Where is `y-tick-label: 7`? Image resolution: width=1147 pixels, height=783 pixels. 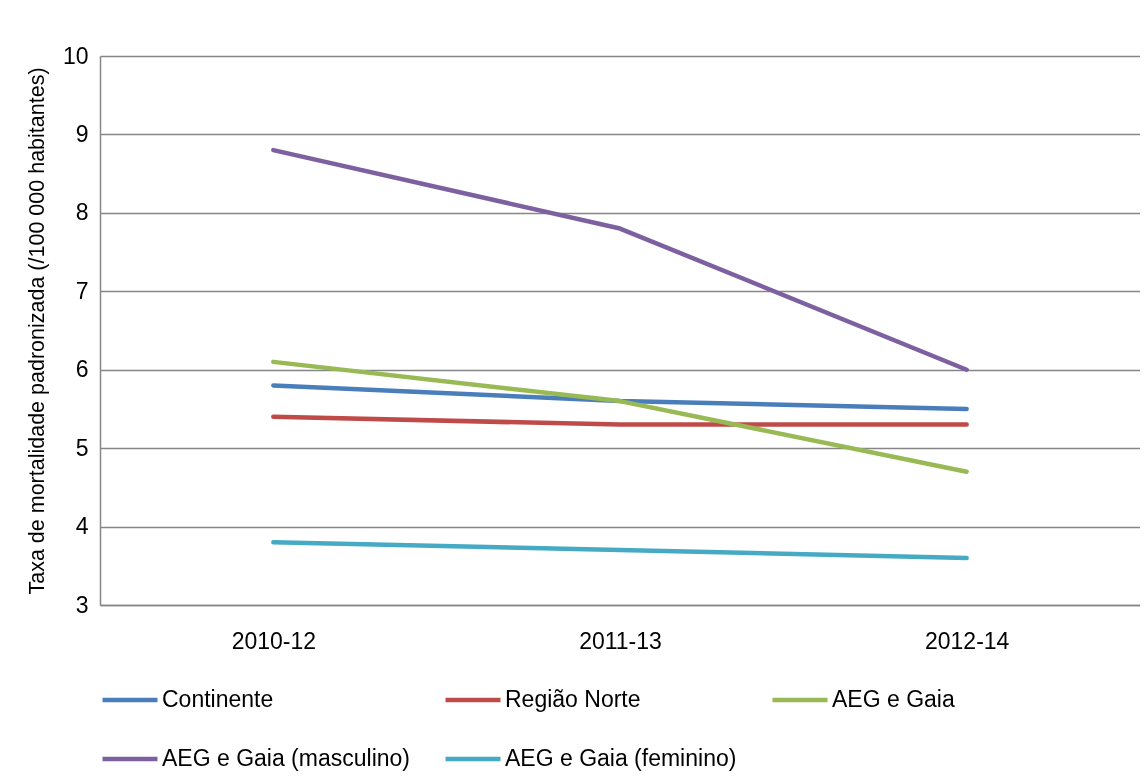 y-tick-label: 7 is located at coordinates (82, 290).